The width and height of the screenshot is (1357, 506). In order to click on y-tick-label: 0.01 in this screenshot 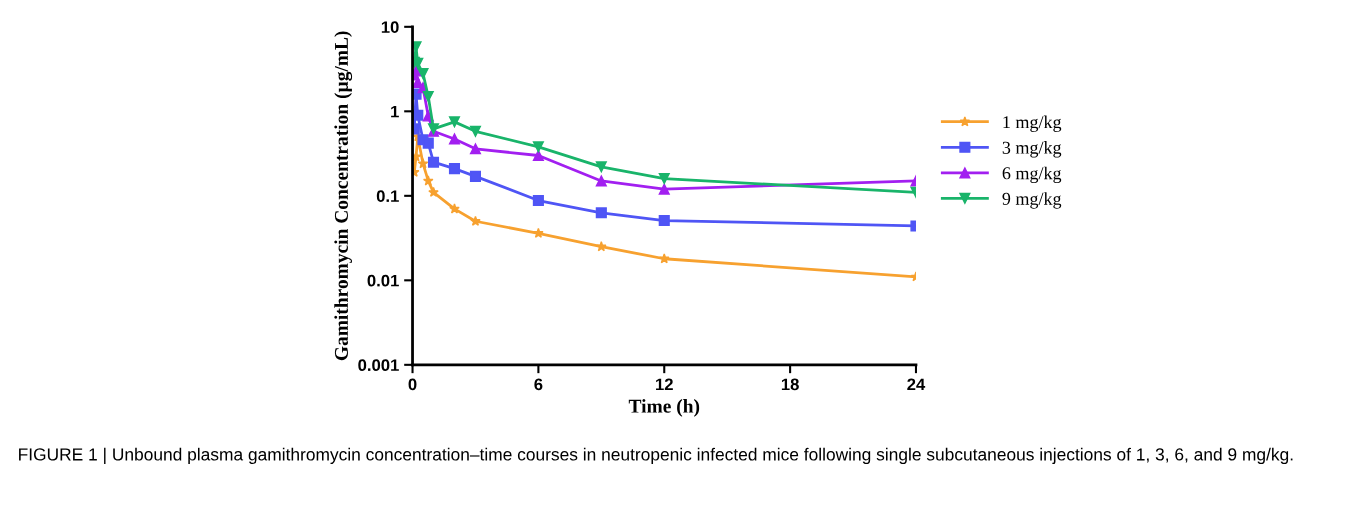, I will do `click(383, 280)`.